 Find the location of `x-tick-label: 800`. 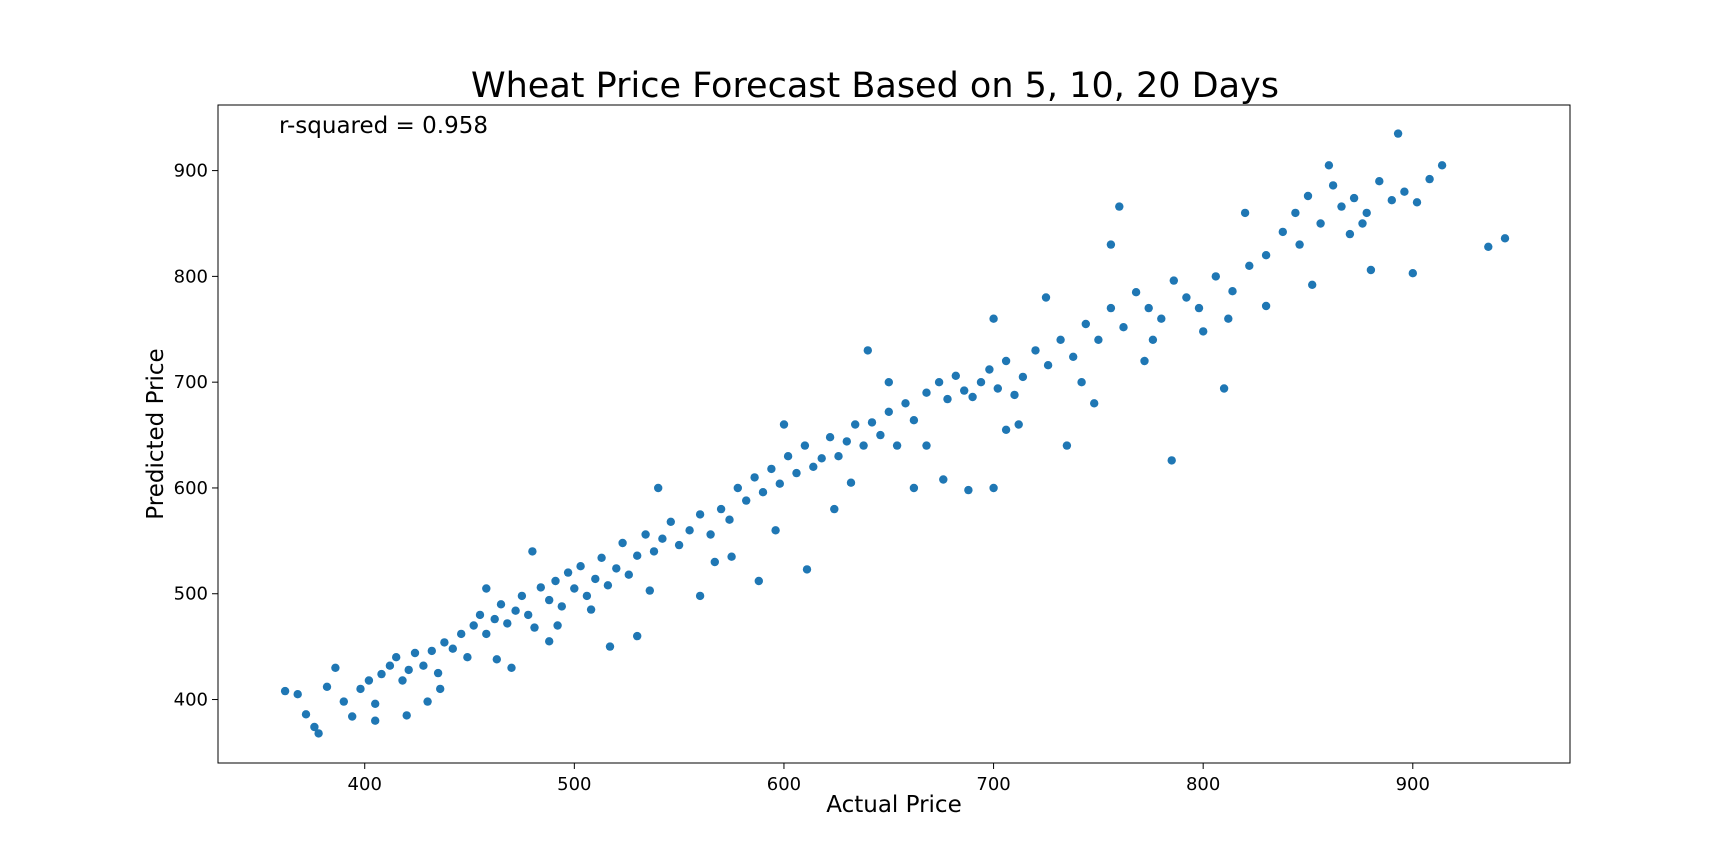

x-tick-label: 800 is located at coordinates (1203, 784).